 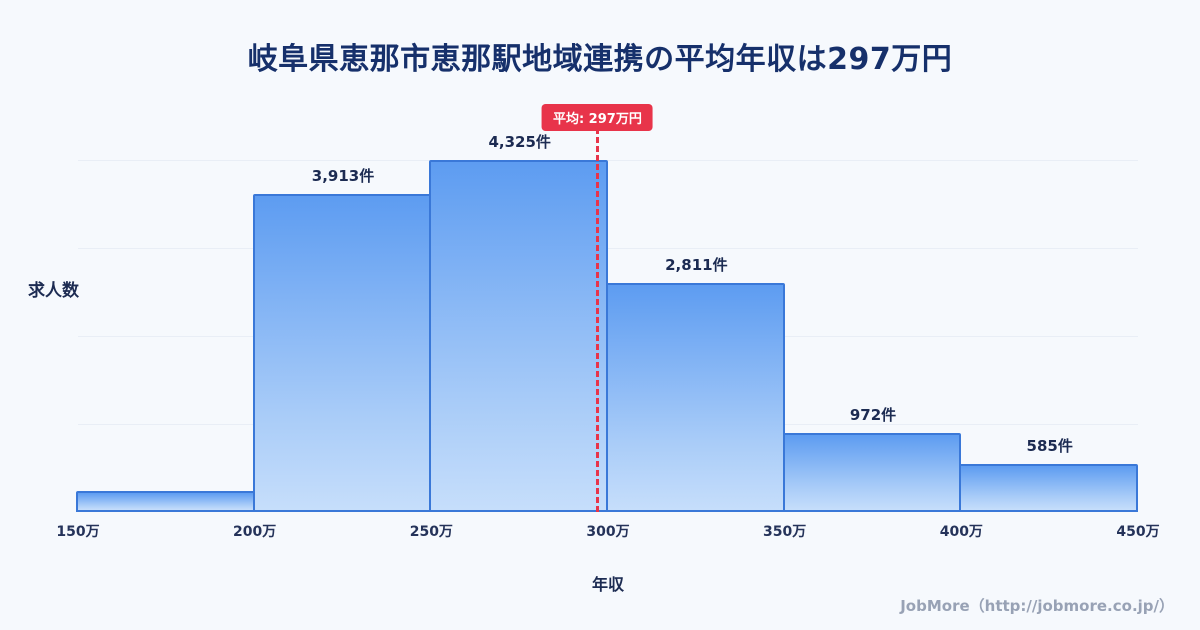 I want to click on x-axis-ticks: 150万 200万 250万 300万 350万 400万 450万, so click(x=607, y=531).